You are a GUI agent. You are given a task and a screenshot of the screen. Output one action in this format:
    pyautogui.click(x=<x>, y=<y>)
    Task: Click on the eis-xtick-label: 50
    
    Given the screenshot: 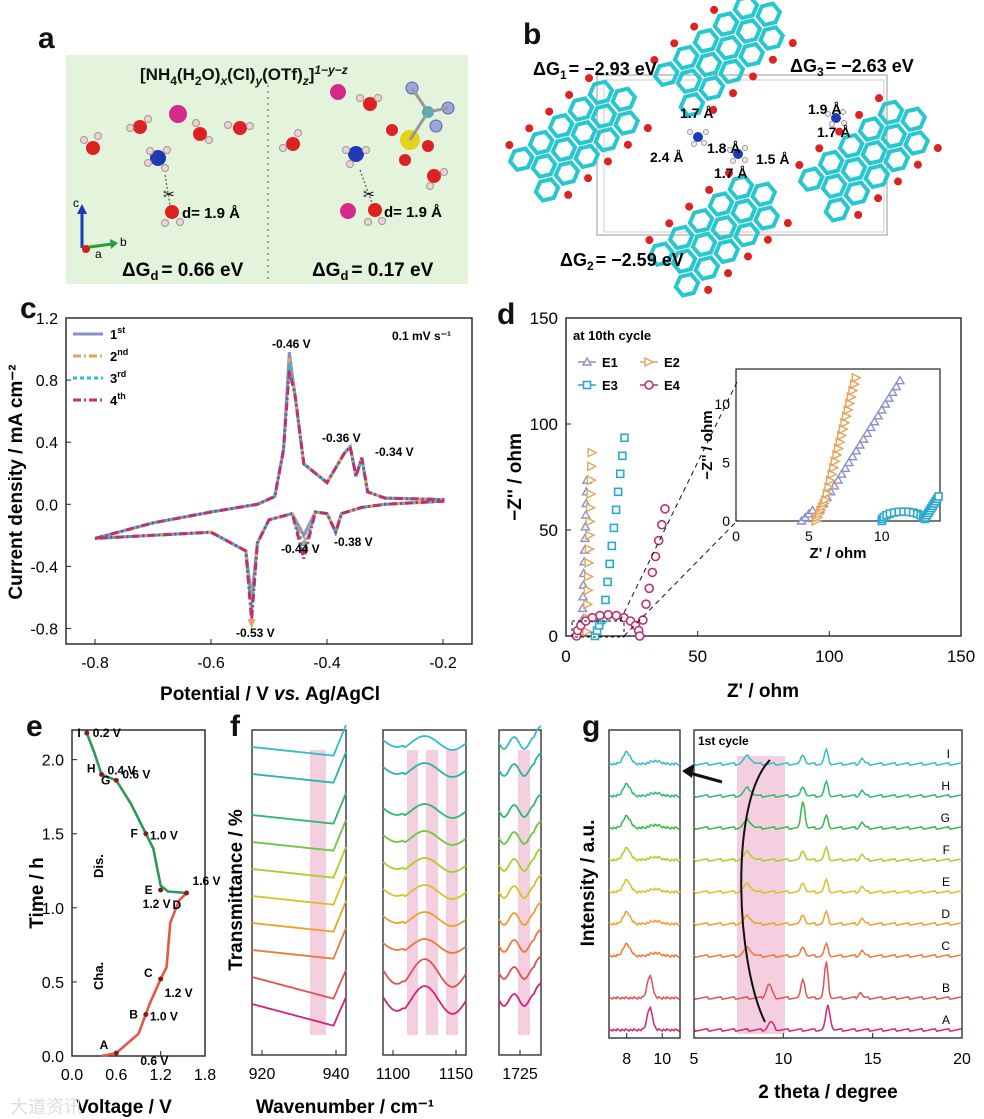 What is the action you would take?
    pyautogui.click(x=697, y=656)
    